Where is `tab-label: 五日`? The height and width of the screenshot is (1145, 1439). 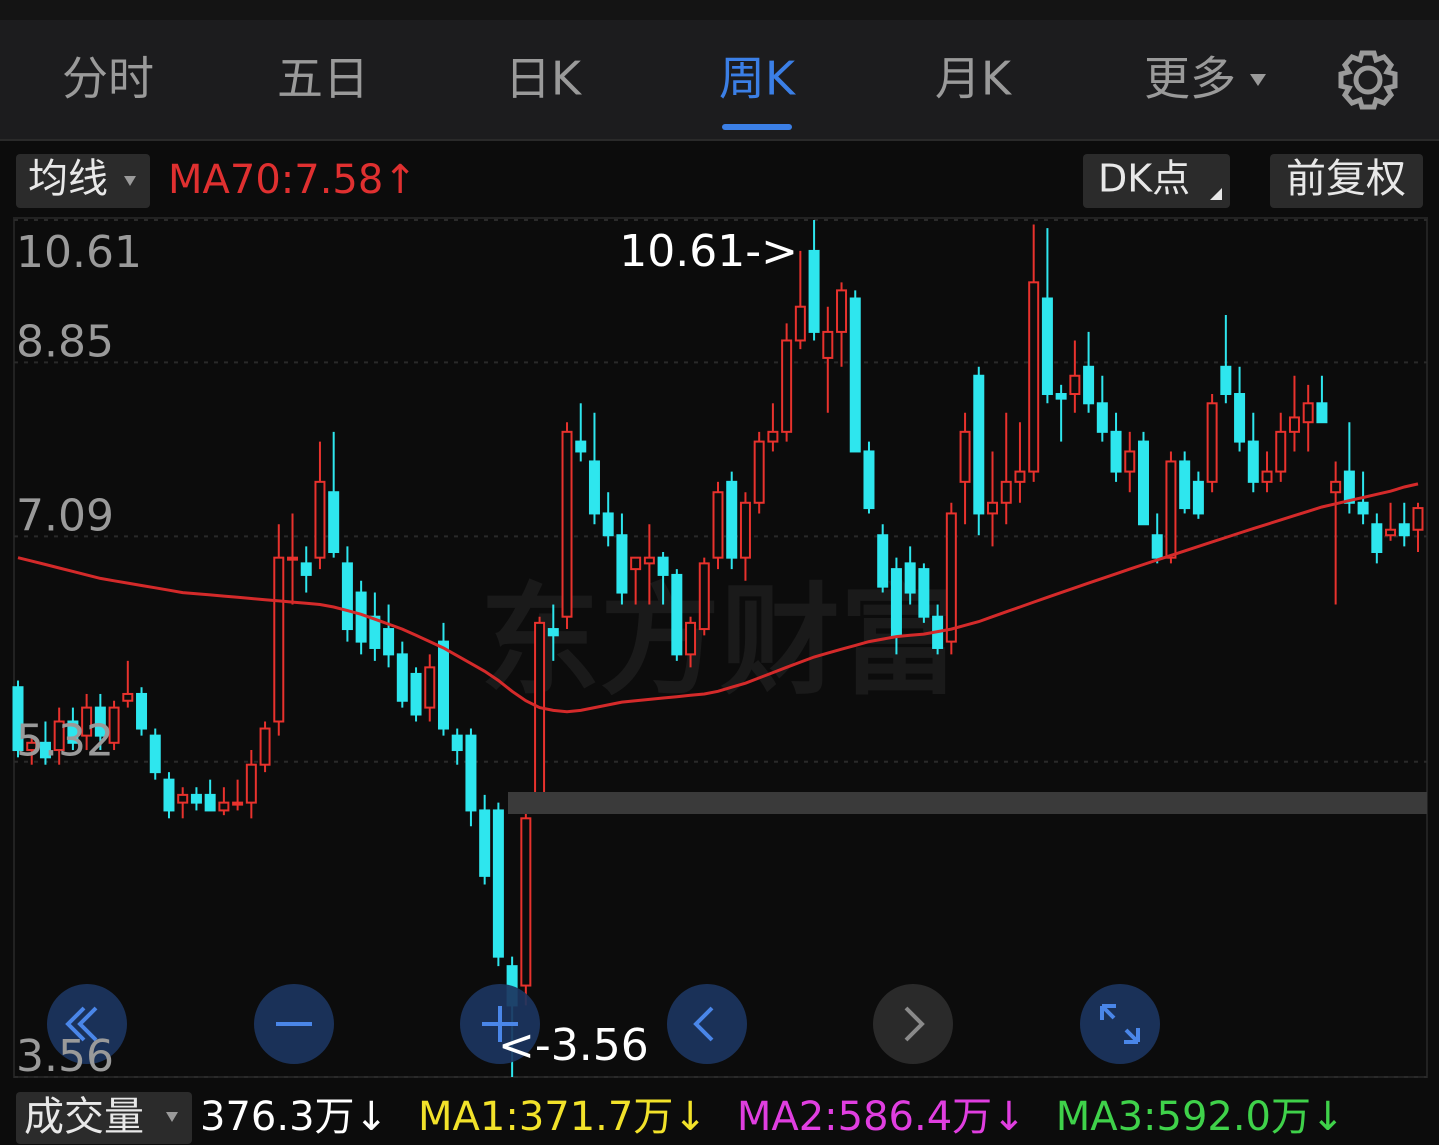 tab-label: 五日 is located at coordinates (323, 79).